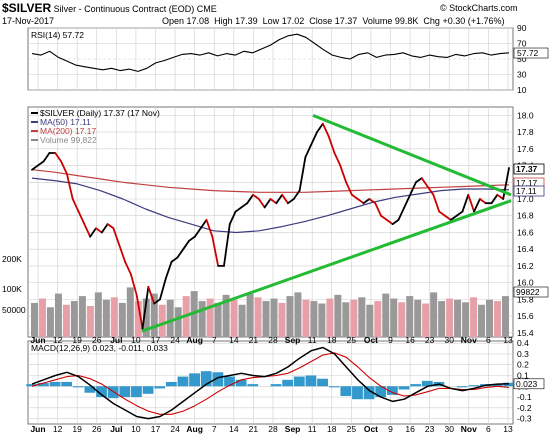 The image size is (550, 435). Describe the element at coordinates (522, 44) in the screenshot. I see `rsi-y-tick: 70` at that location.